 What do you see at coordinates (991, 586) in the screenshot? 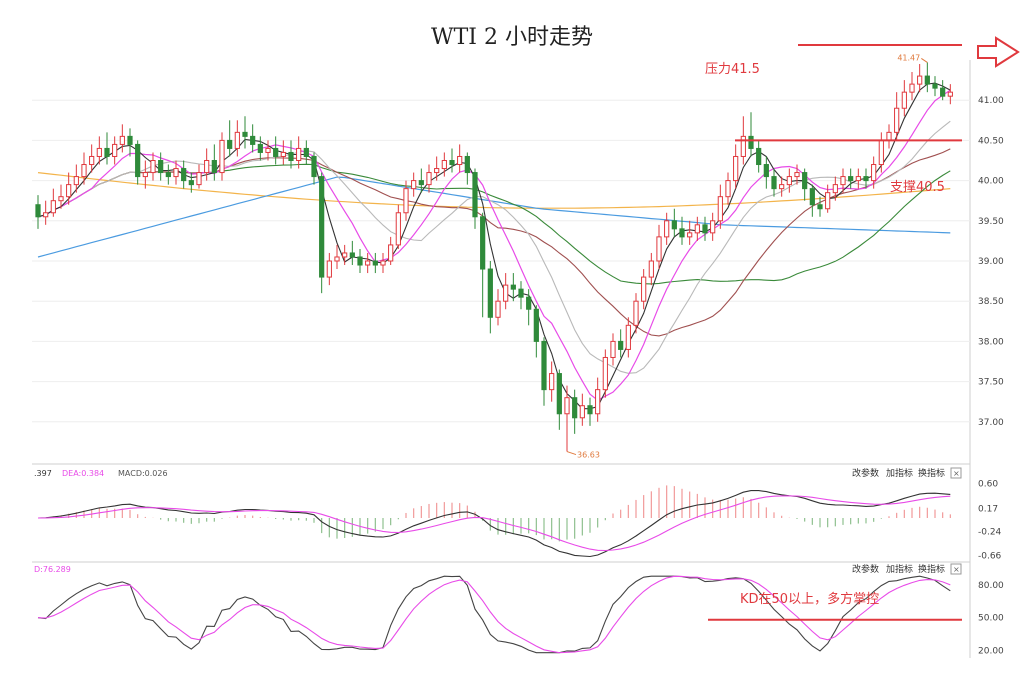
I see `kd-tick-label: 80.00` at bounding box center [991, 586].